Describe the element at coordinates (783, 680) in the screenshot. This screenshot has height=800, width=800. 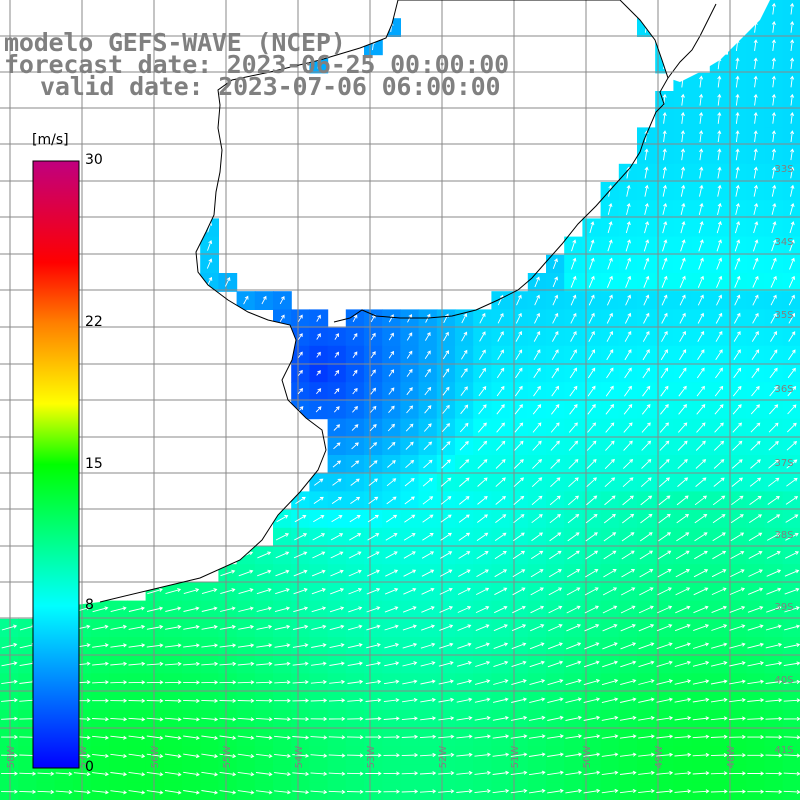
I see `lat-label: 40S` at that location.